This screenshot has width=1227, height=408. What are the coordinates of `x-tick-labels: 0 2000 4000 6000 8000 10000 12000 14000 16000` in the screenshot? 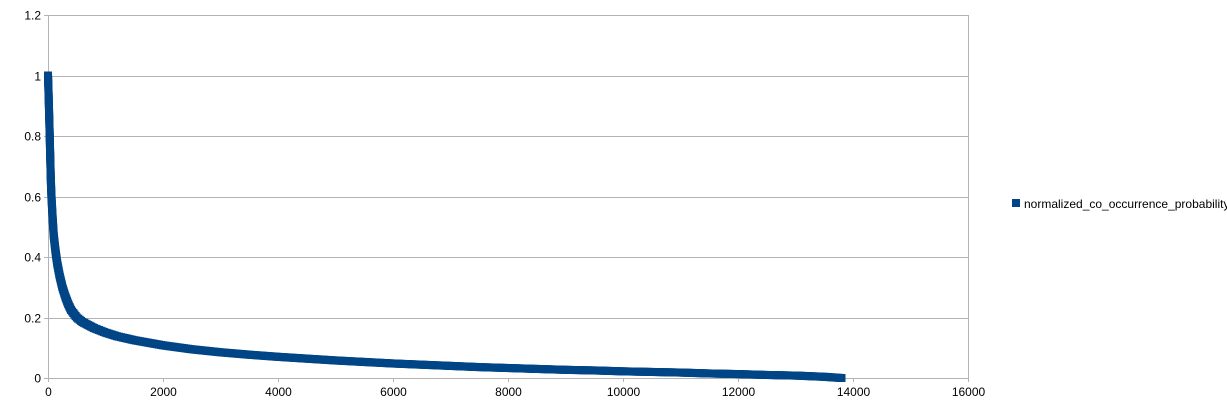 It's located at (515, 392).